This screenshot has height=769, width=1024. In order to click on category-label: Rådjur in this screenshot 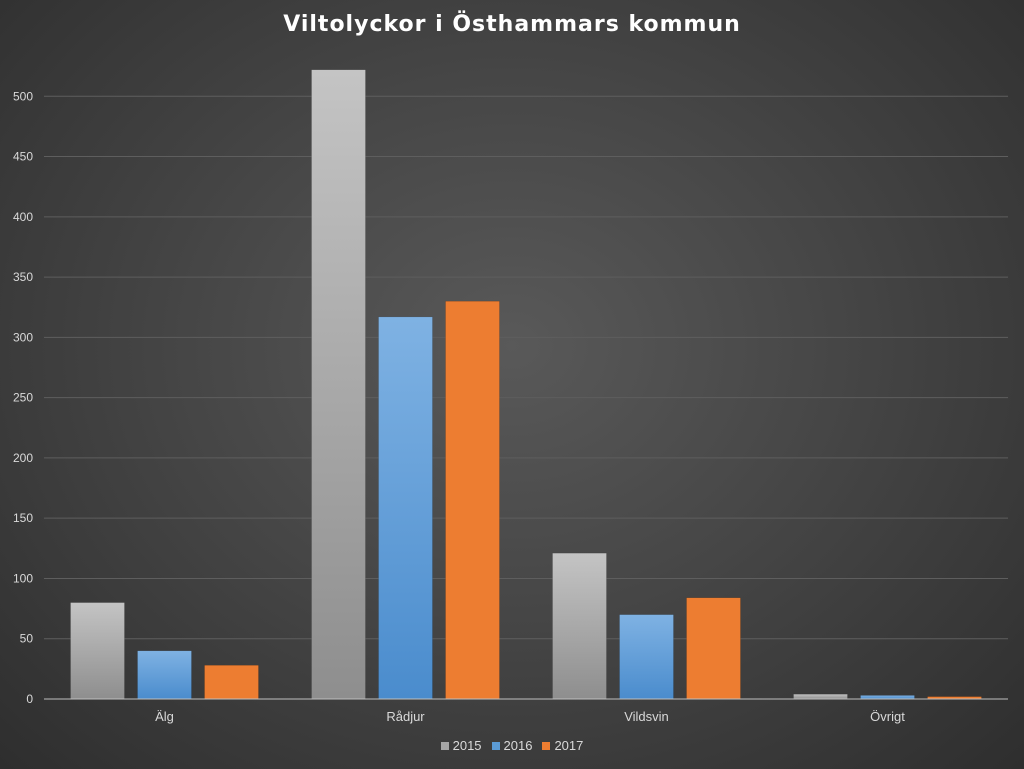, I will do `click(405, 716)`.